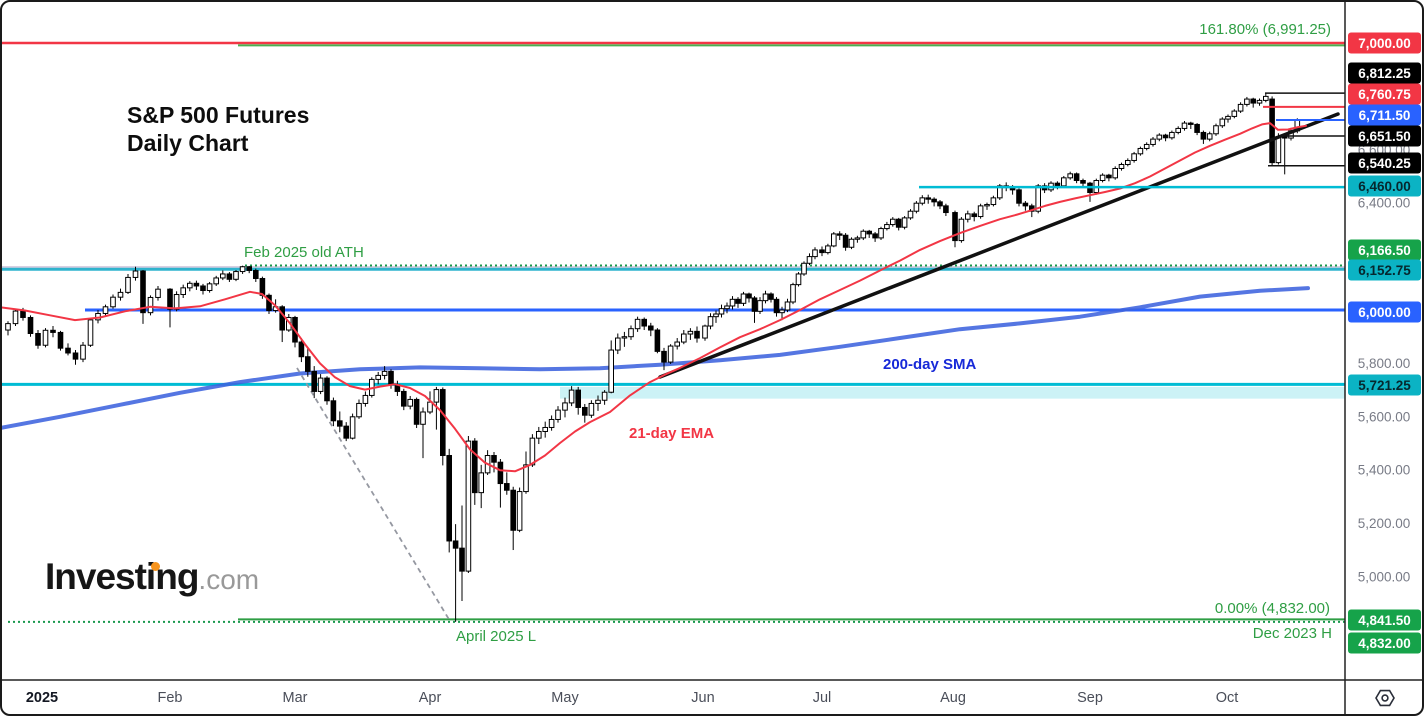  I want to click on time-axis: 2025 Feb Mar Apr May Jun Jul Aug Sep Oct, so click(632, 698).